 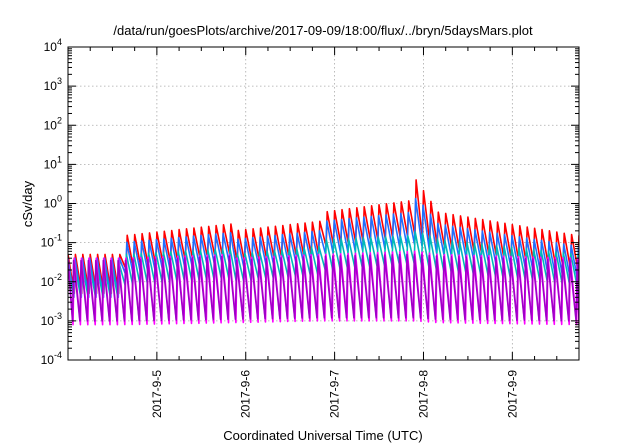 What do you see at coordinates (322, 435) in the screenshot?
I see `x-axis-title: Coordinated Universal Time (UTC)` at bounding box center [322, 435].